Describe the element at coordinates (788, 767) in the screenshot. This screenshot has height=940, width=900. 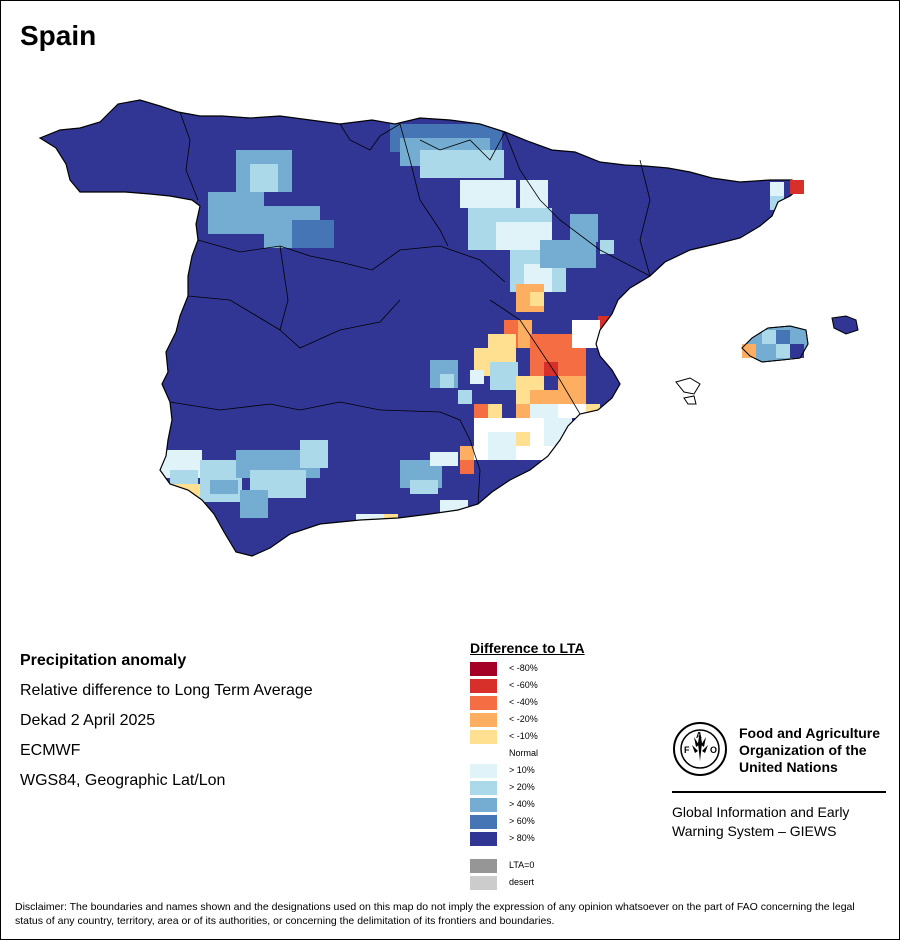
I see `organization-name-line: United Nations` at that location.